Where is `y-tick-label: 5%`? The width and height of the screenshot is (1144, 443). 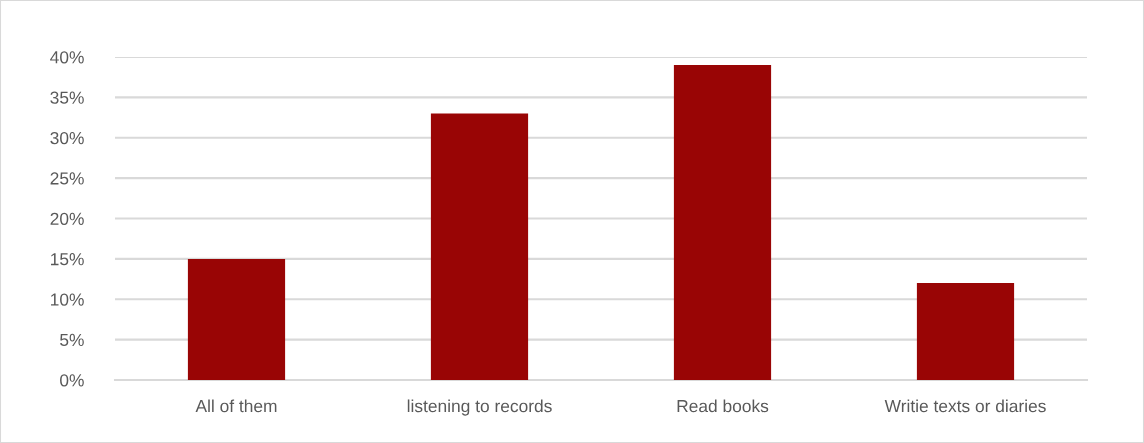 y-tick-label: 5% is located at coordinates (72, 340).